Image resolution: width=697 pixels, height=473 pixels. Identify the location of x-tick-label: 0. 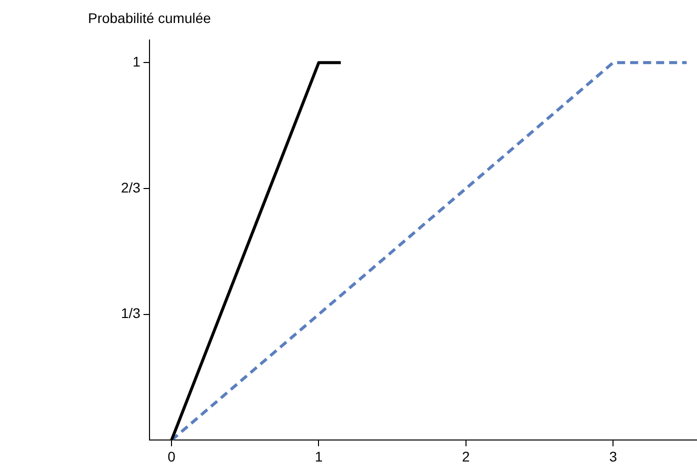
(172, 456).